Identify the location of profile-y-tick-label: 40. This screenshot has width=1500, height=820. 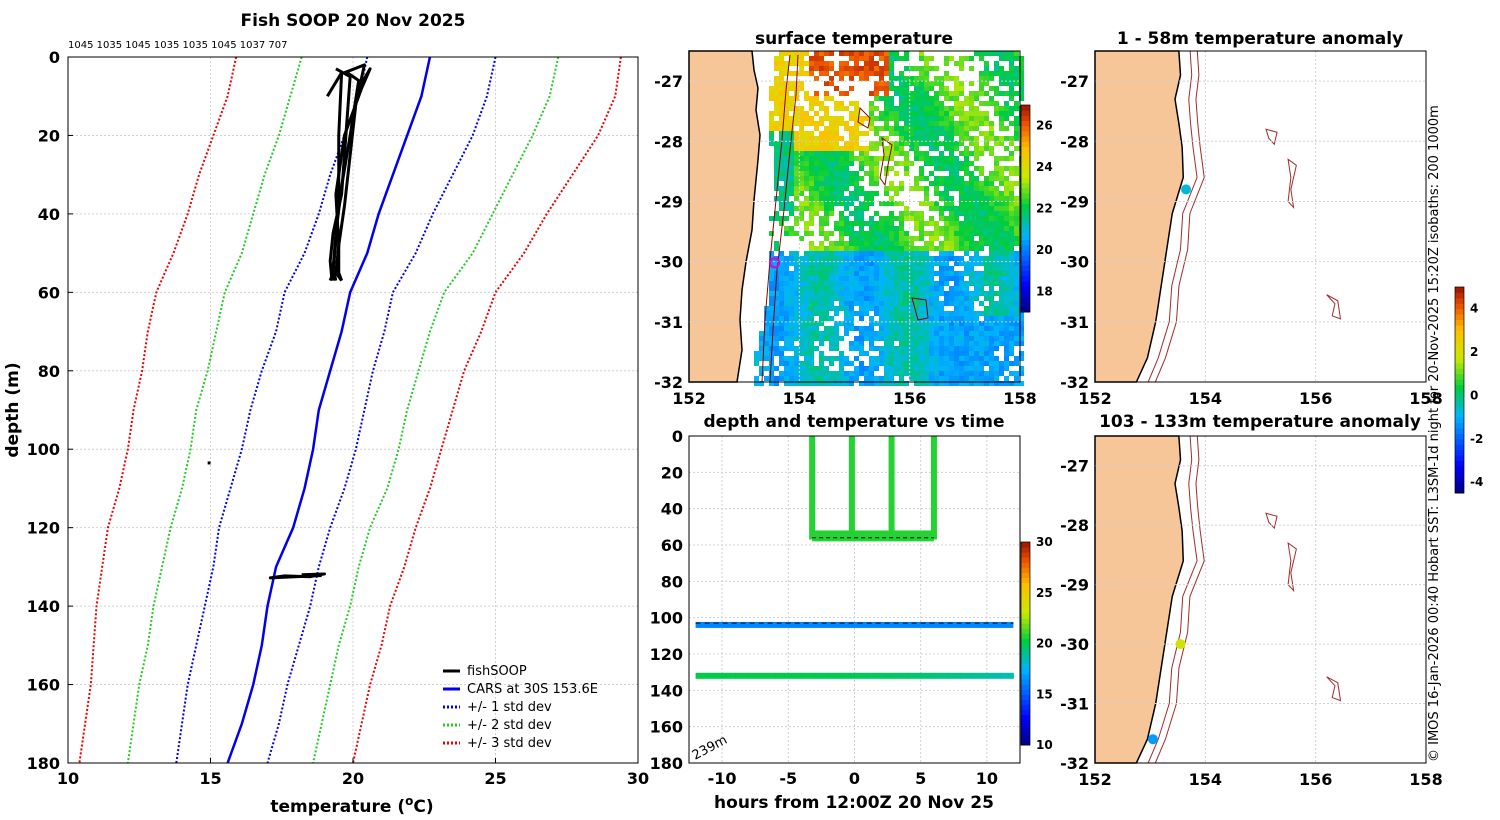
(49, 214).